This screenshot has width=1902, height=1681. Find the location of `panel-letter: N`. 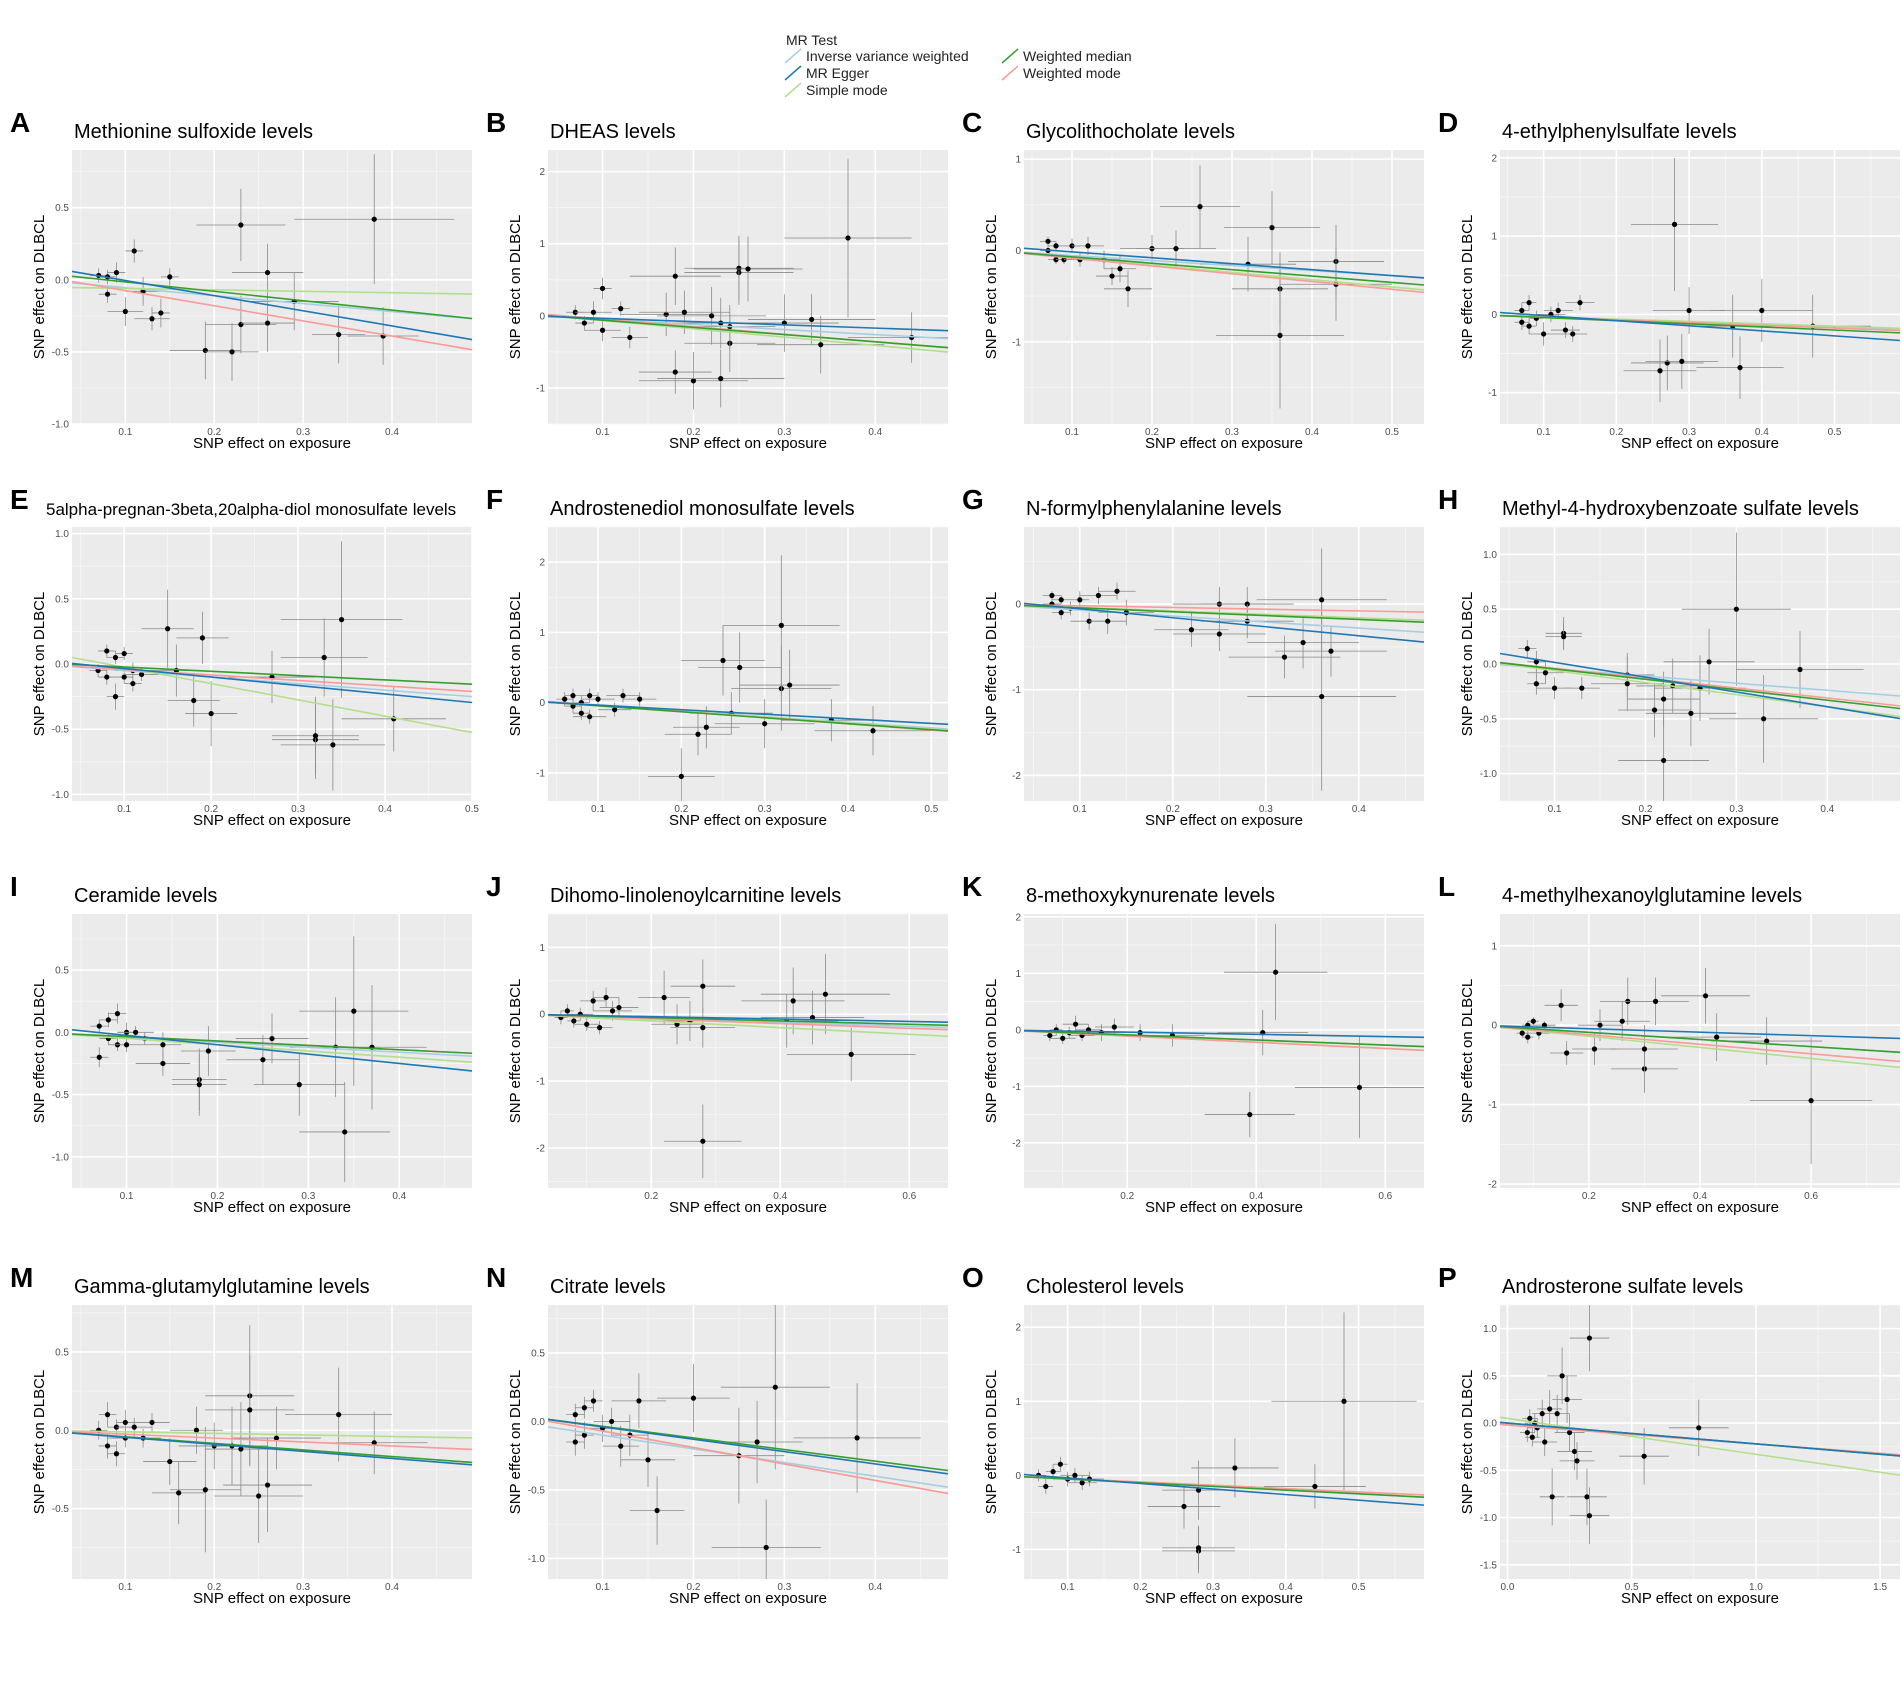

panel-letter: N is located at coordinates (496, 1277).